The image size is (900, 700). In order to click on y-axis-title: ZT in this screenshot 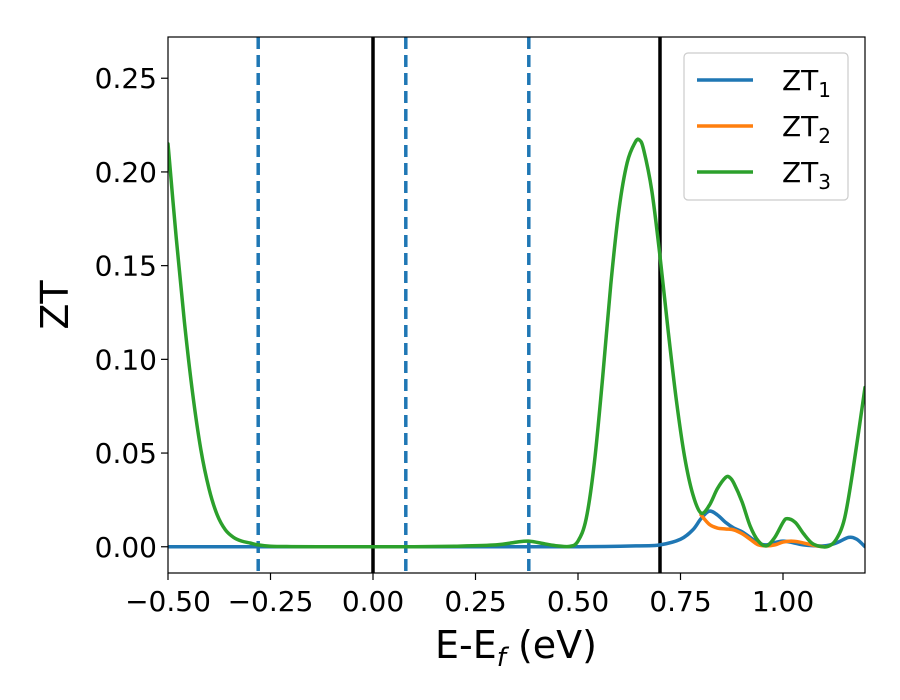, I will do `click(55, 305)`.